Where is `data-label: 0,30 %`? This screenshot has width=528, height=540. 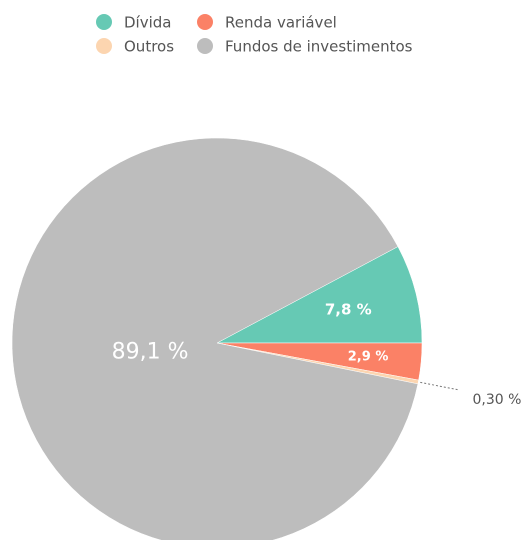 data-label: 0,30 % is located at coordinates (497, 400).